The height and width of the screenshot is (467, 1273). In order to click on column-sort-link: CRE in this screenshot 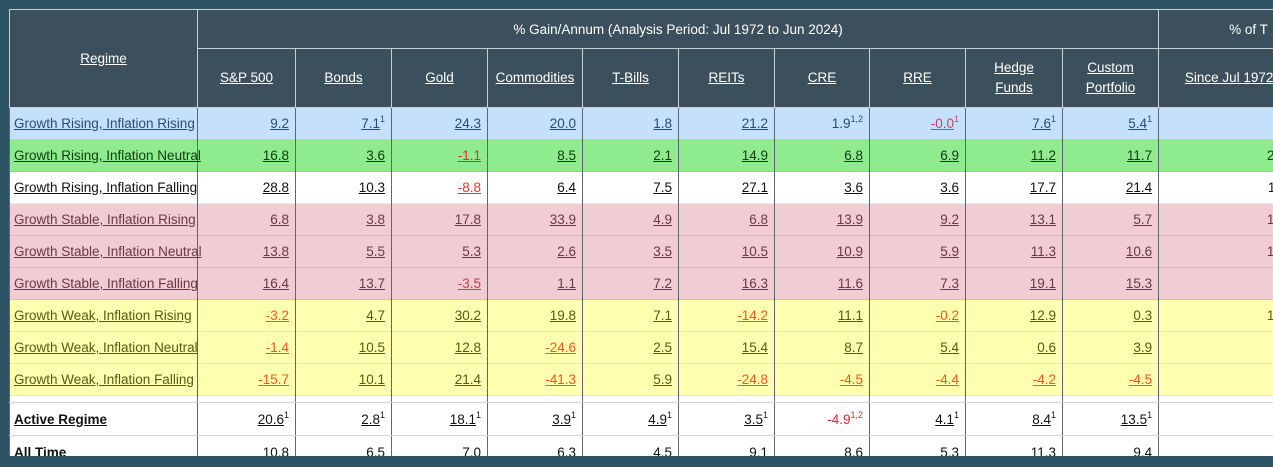, I will do `click(822, 77)`.